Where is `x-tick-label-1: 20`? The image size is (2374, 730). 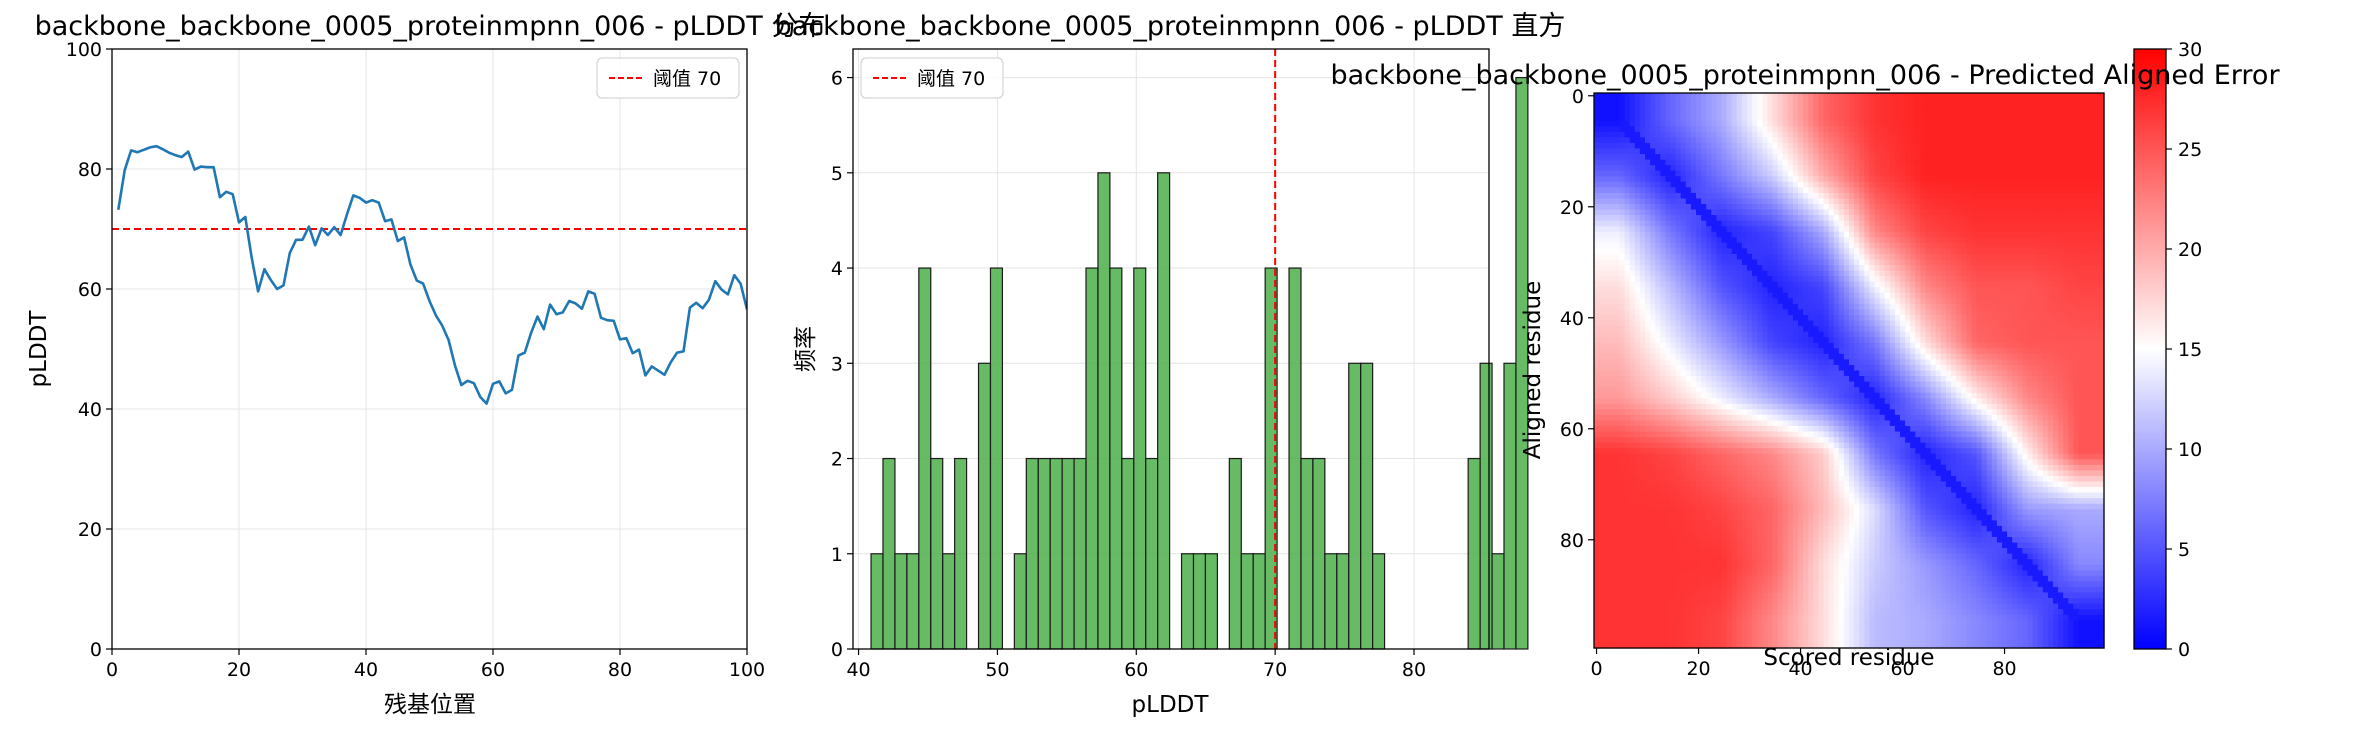 x-tick-label-1: 20 is located at coordinates (239, 670).